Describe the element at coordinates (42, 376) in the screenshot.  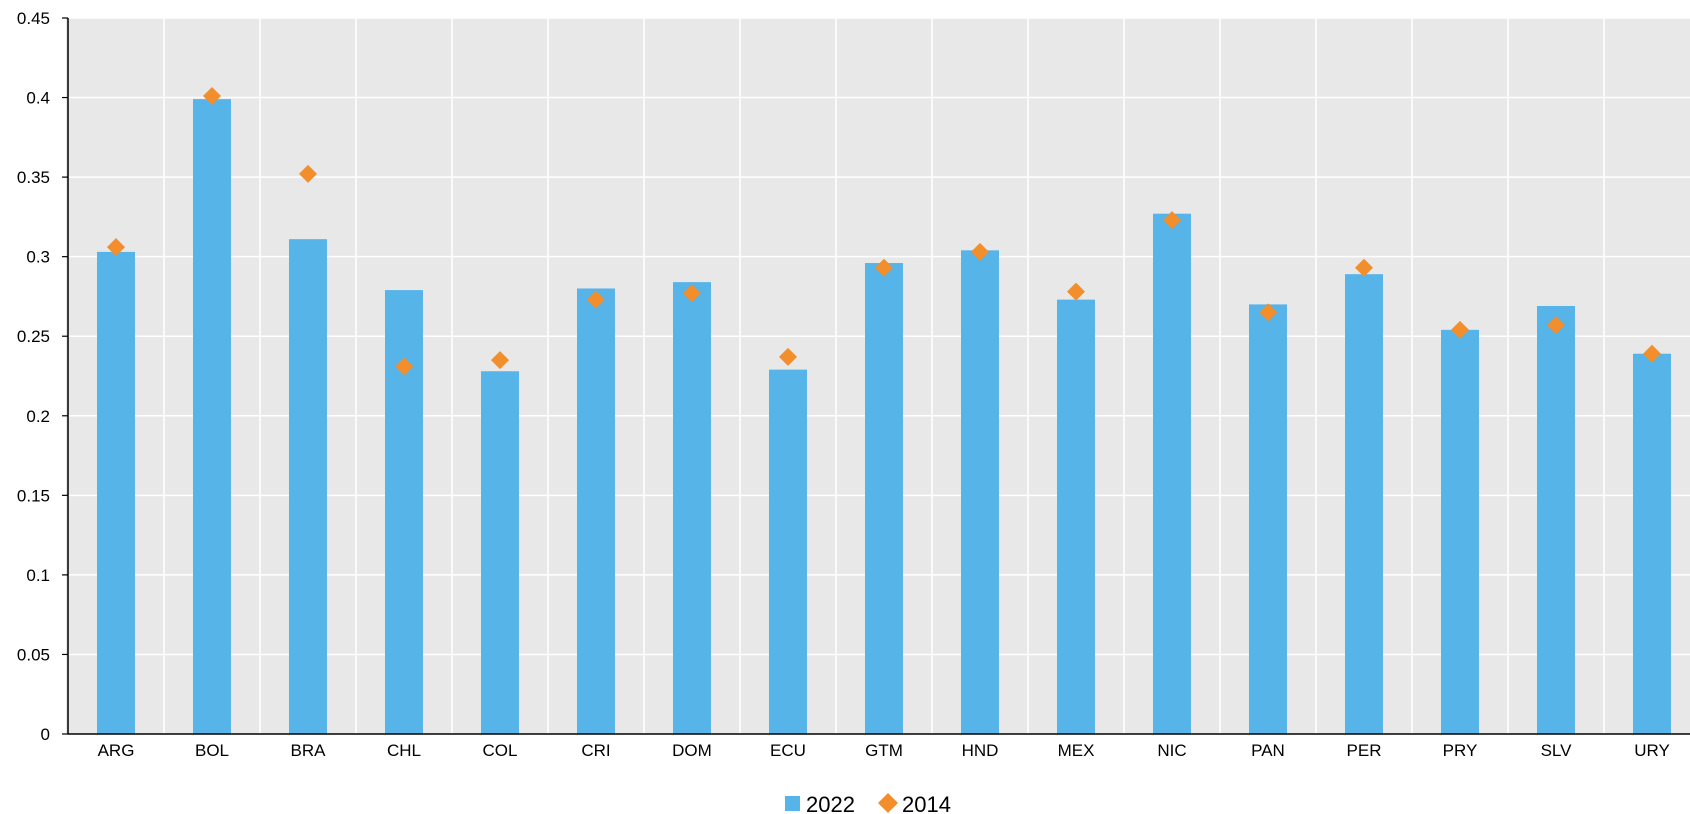
I see `y-tick-labels: 0 0.05 0.1 0.15 0.2 0.25 0.3 0.35 0.4 0.45` at that location.